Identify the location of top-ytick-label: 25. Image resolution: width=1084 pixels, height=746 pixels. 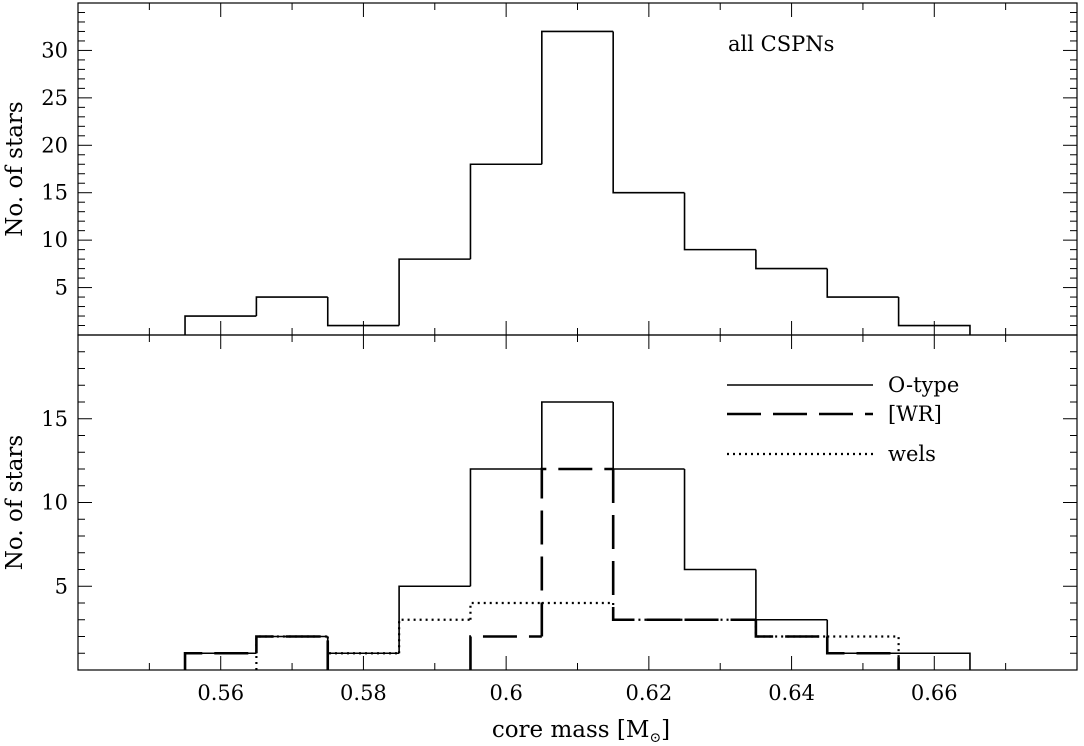
(54, 98).